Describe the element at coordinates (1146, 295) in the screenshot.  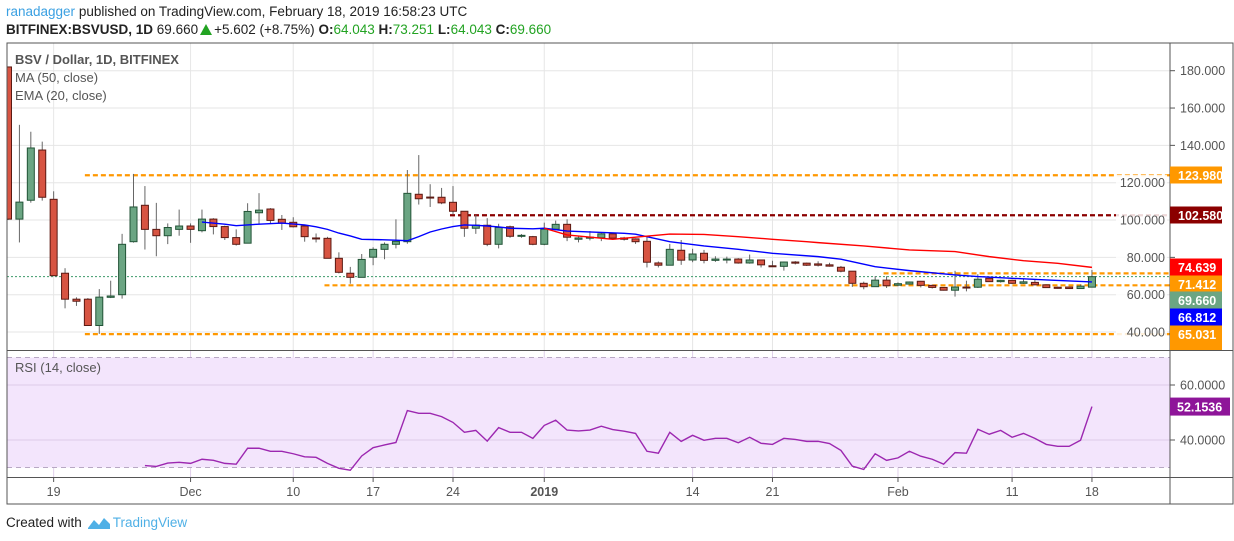
I see `price-tick-label: 60.000` at that location.